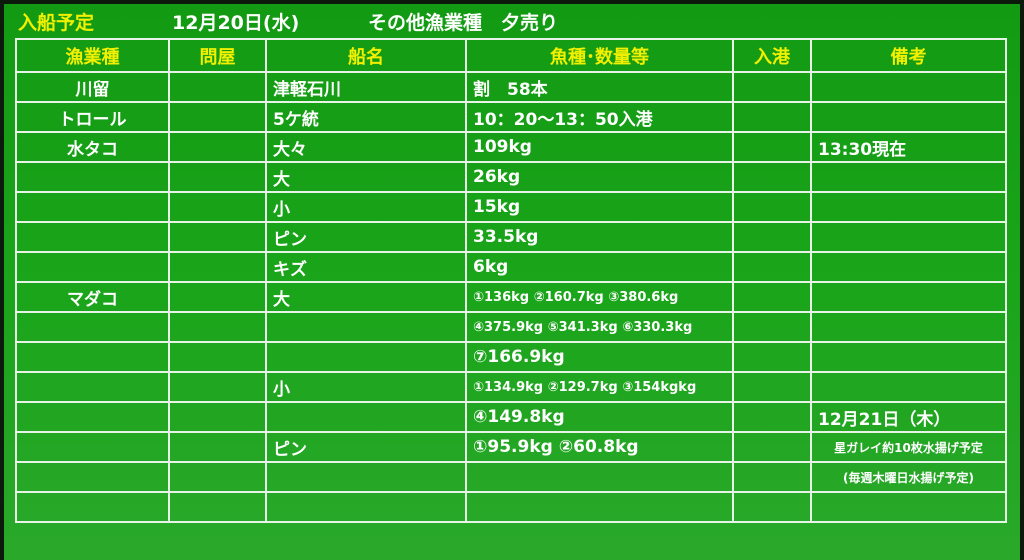 The width and height of the screenshot is (1024, 560). What do you see at coordinates (511, 237) in the screenshot?
I see `table-row: ピン 33.5kg` at bounding box center [511, 237].